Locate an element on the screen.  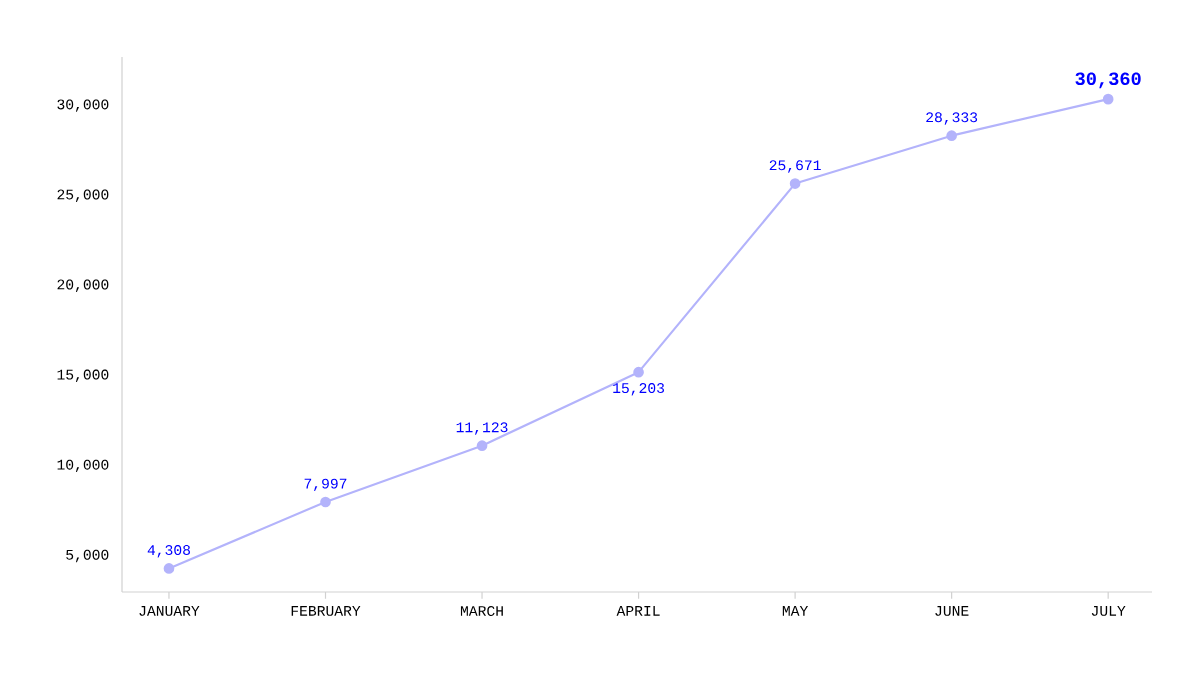
x-tick-label: MARCH is located at coordinates (481, 611).